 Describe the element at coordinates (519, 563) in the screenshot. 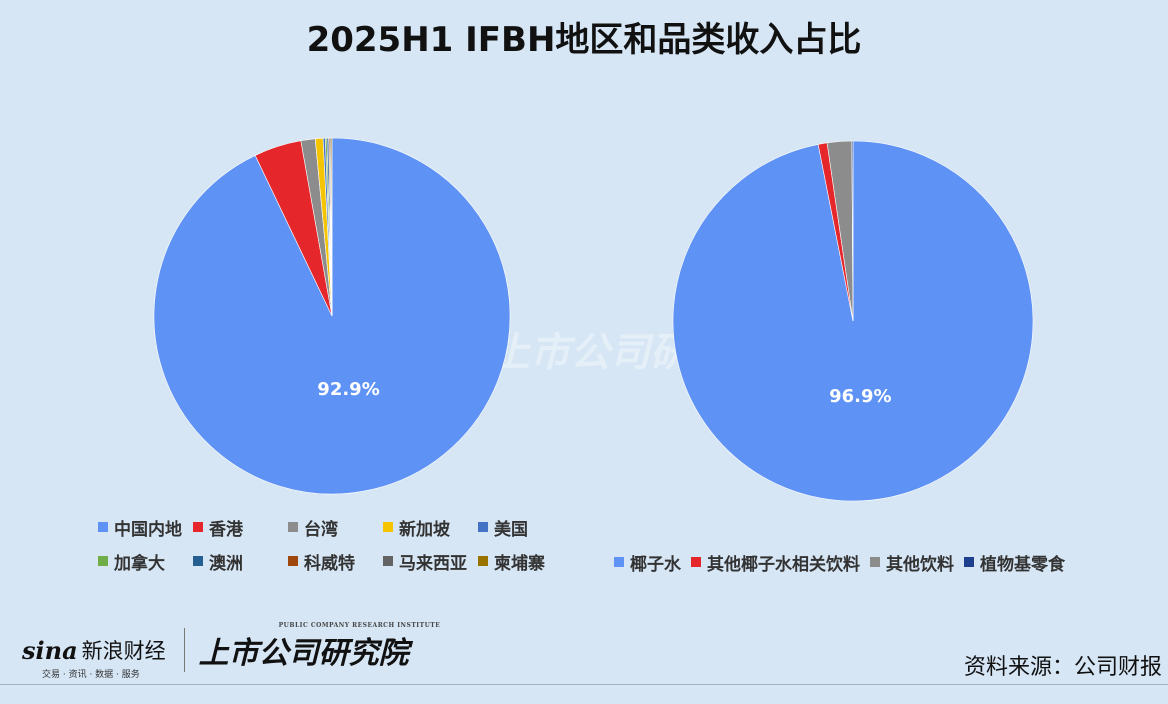

I see `legend-label: 柬埔寨` at that location.